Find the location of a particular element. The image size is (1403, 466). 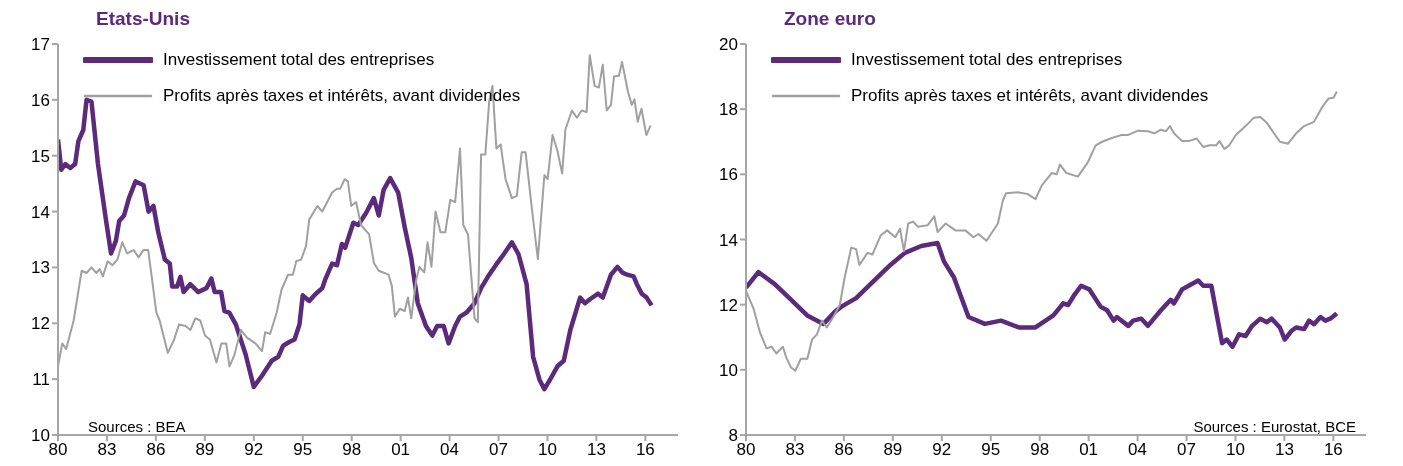

y-tick-label: 11 is located at coordinates (41, 380).